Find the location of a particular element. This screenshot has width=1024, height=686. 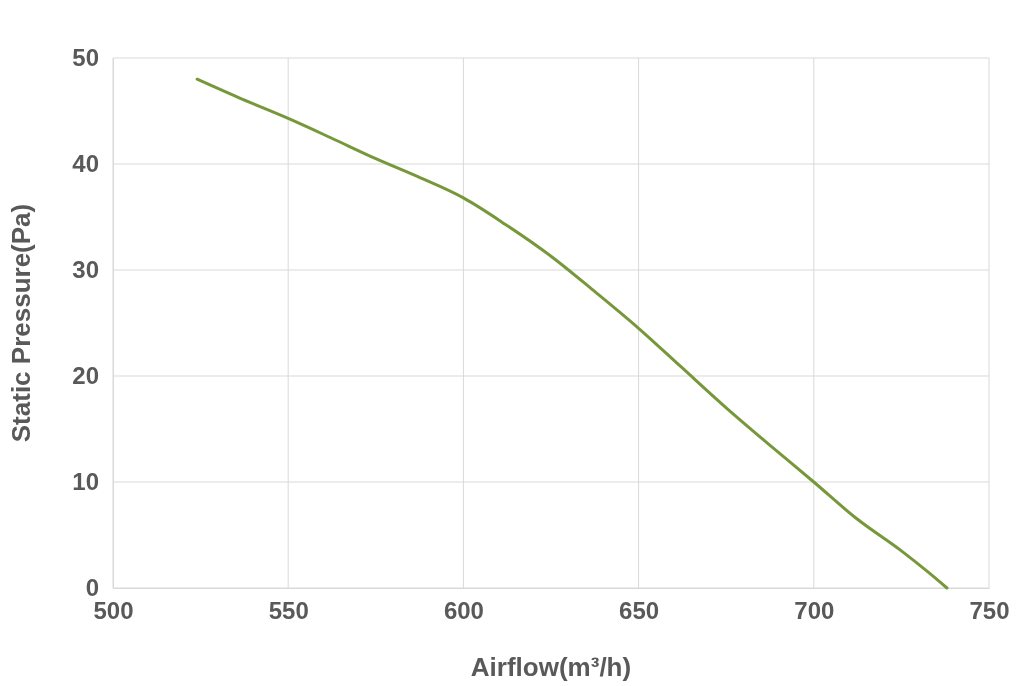

x-tick-label: 700 is located at coordinates (814, 611).